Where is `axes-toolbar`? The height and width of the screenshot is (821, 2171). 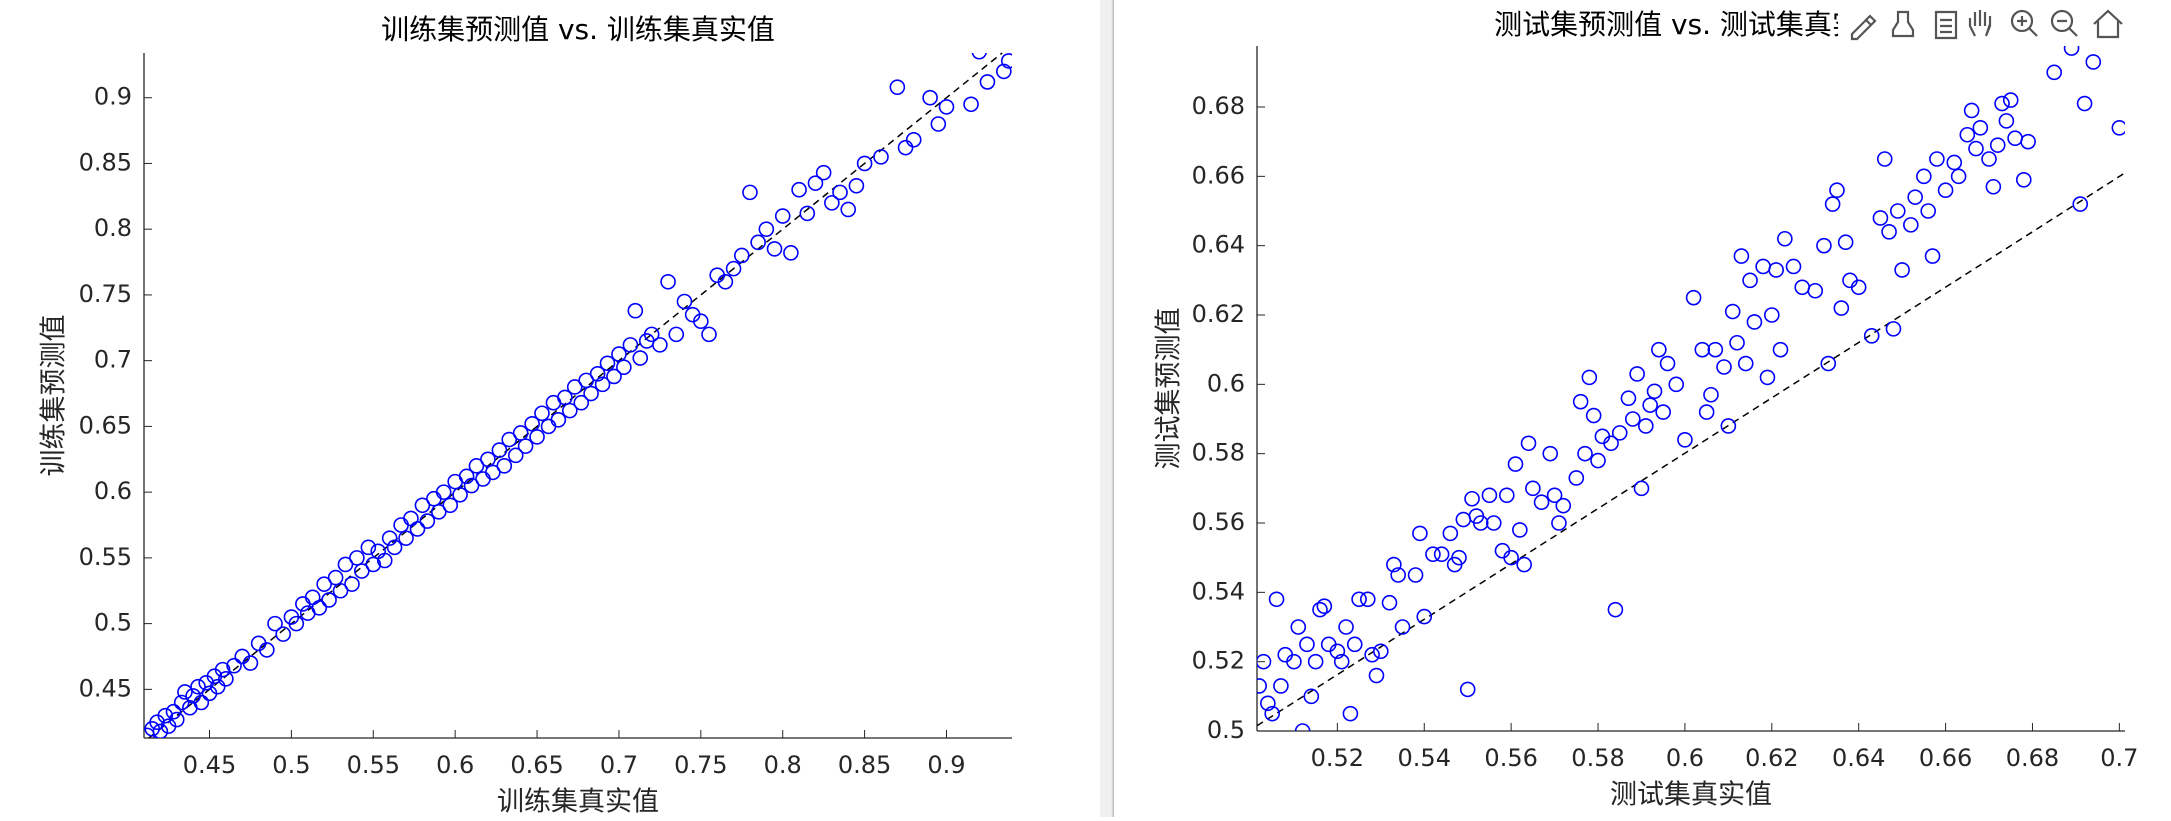 axes-toolbar is located at coordinates (1983, 25).